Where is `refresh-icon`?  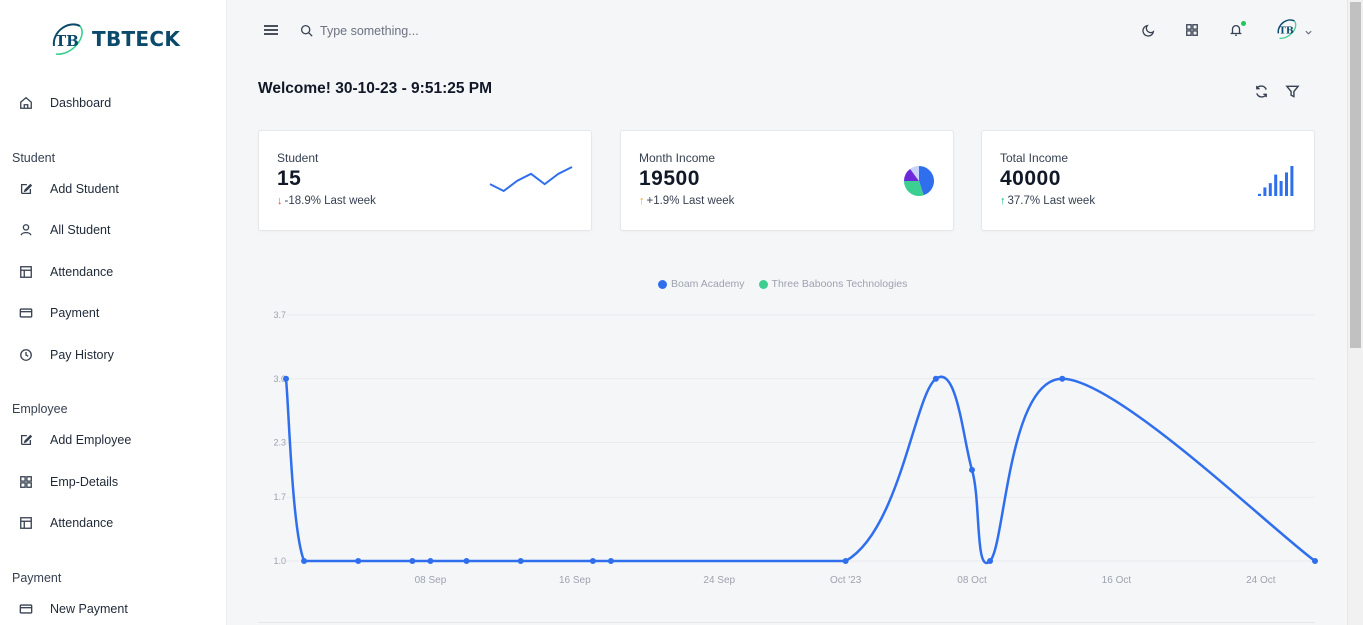 refresh-icon is located at coordinates (1262, 92).